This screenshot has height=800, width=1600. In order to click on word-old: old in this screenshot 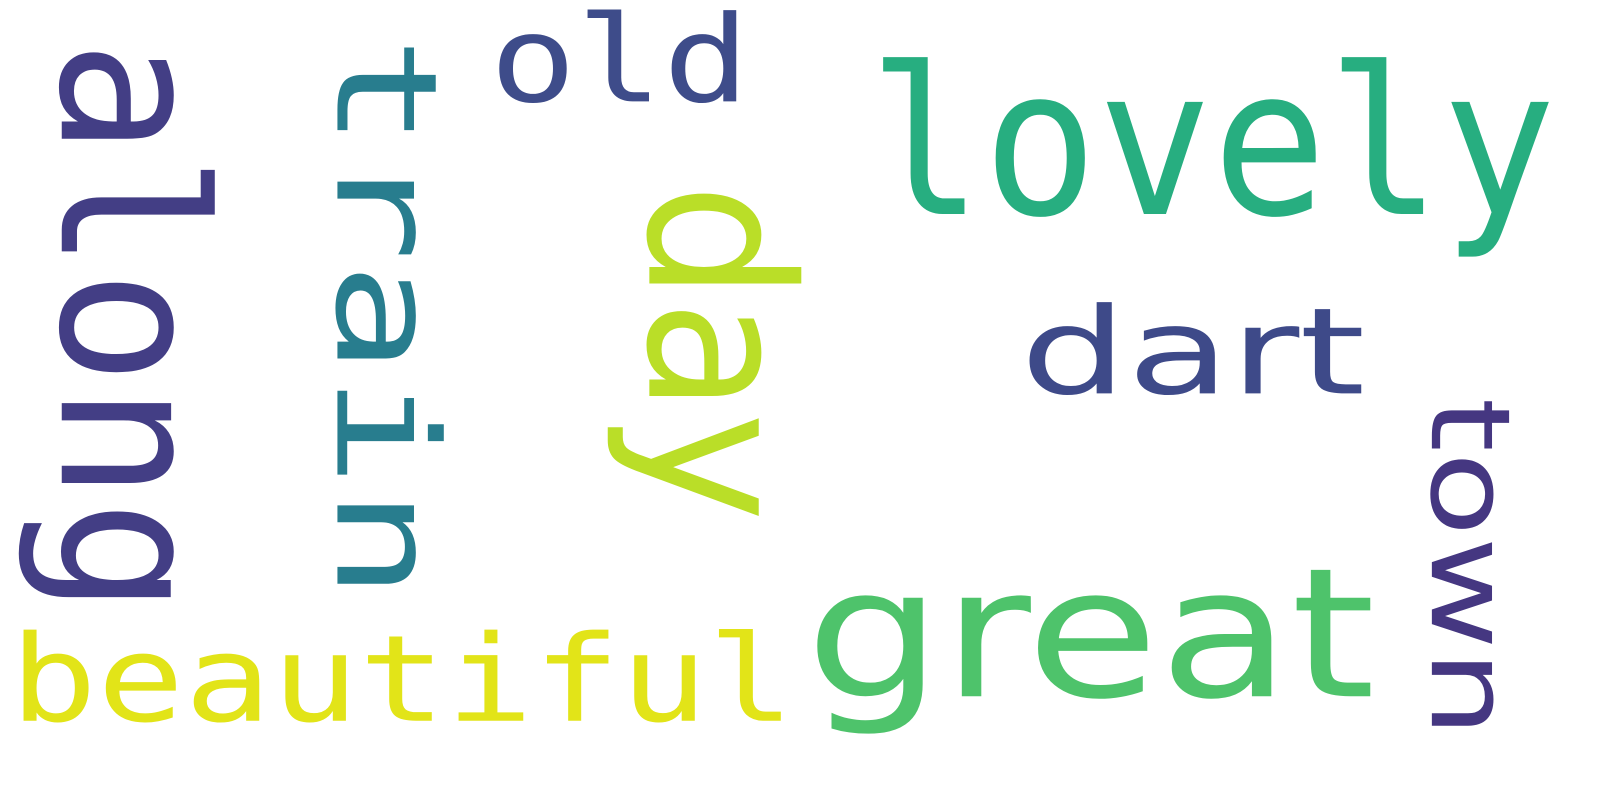, I will do `click(620, 65)`.